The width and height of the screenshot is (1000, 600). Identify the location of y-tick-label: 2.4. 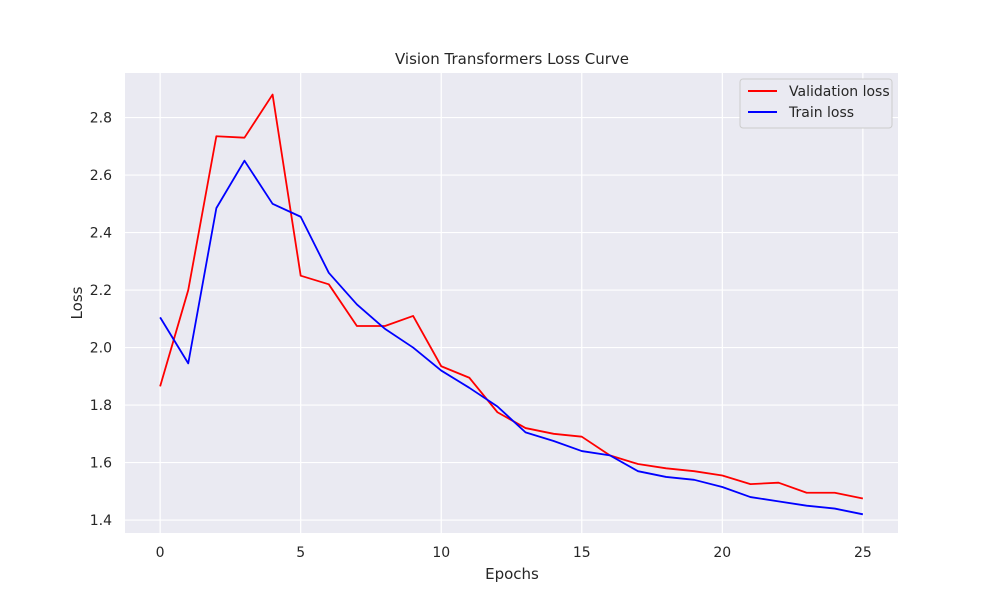
(101, 234).